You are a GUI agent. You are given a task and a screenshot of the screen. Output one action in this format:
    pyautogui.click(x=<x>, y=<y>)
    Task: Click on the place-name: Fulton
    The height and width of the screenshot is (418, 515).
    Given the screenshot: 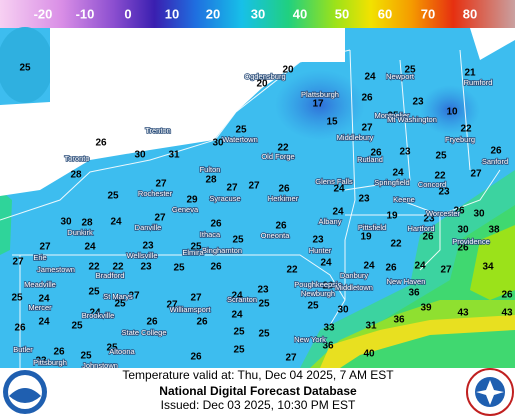 What is the action you would take?
    pyautogui.click(x=210, y=169)
    